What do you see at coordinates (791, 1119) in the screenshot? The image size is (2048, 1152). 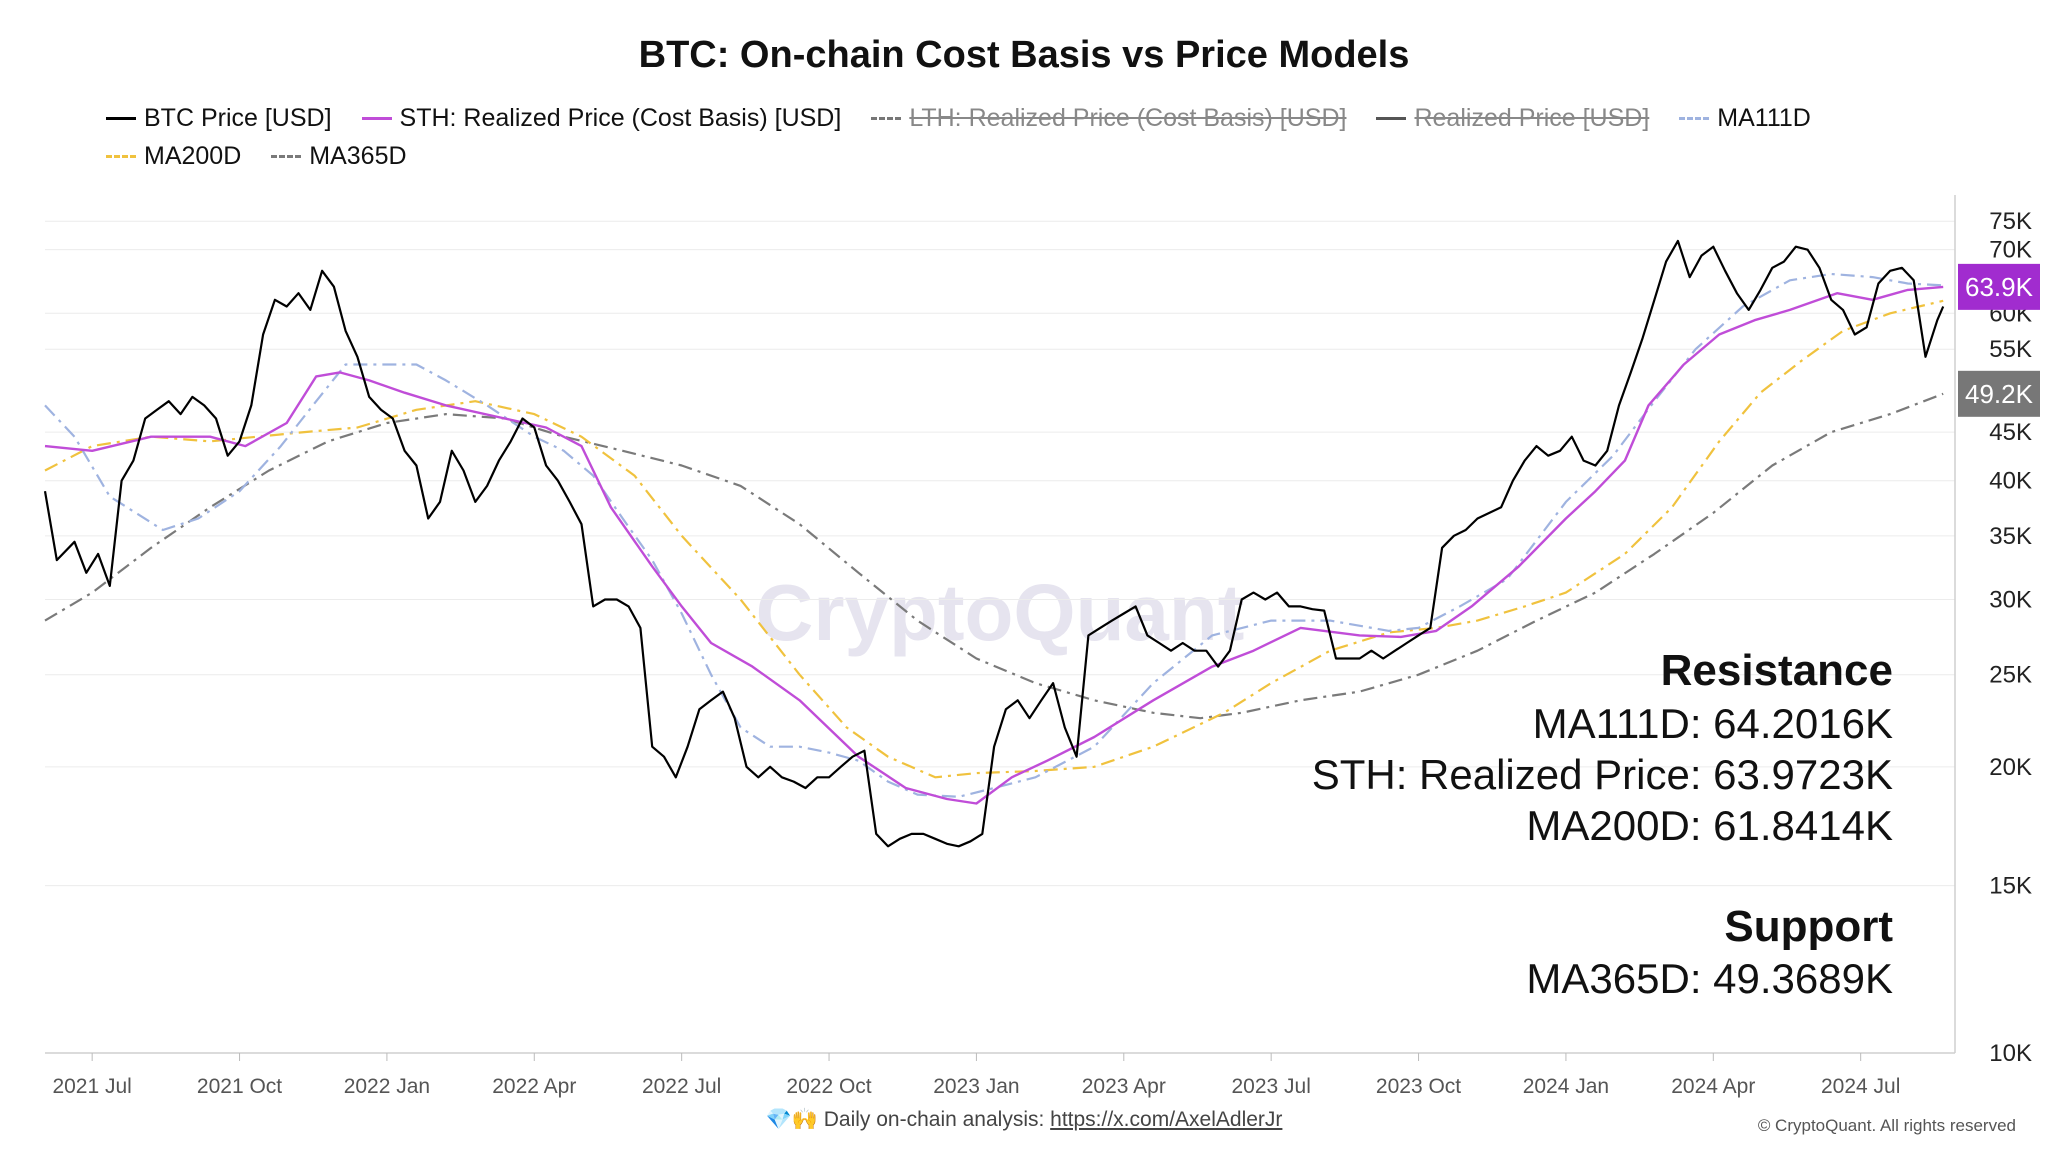 I see `diamond-hands-emoji: 💎🙌` at bounding box center [791, 1119].